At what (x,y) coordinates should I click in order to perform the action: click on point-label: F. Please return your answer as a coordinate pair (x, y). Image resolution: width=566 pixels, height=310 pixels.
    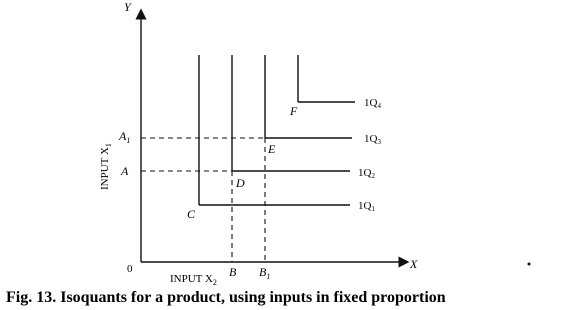
    Looking at the image, I should click on (293, 111).